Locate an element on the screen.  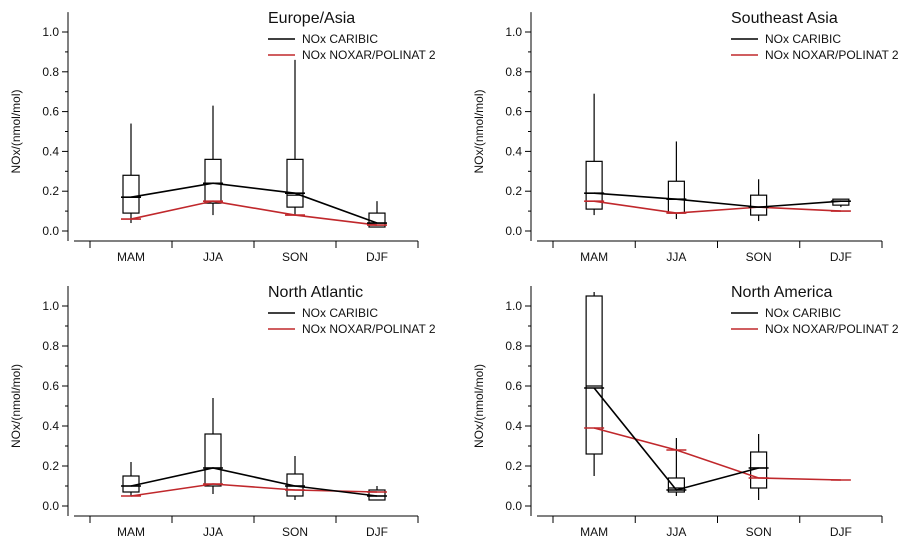
panel-title: Europe/Asia is located at coordinates (311, 18).